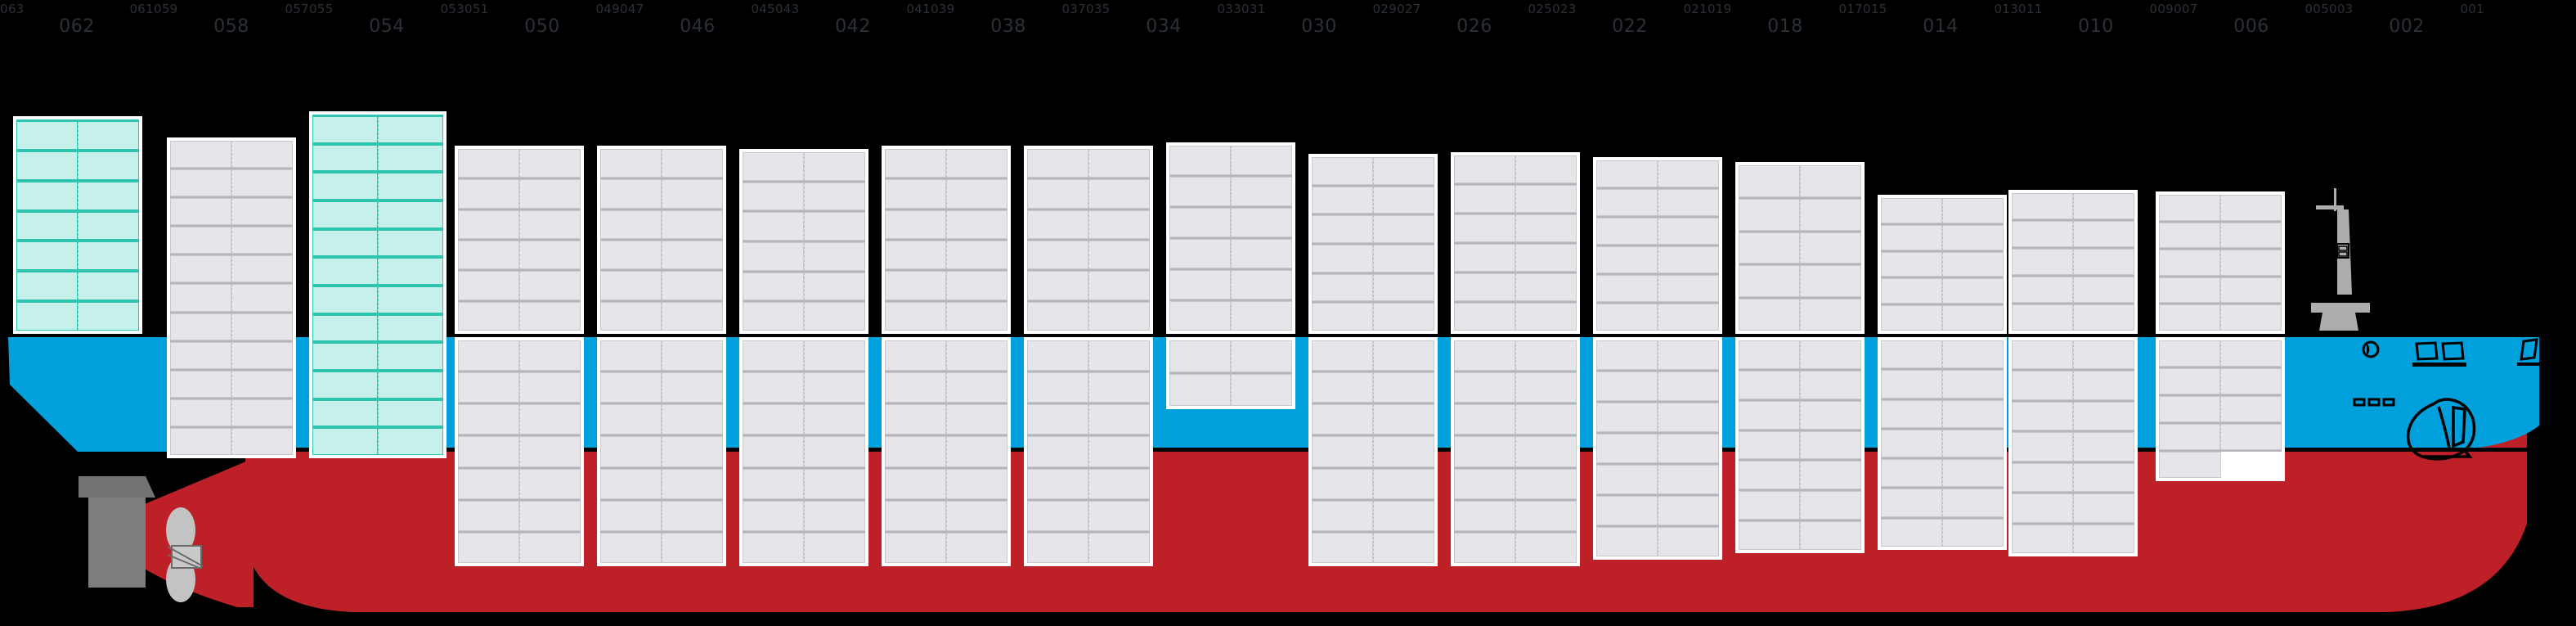  I want to click on bay-002-hold-stack, so click(2220, 409).